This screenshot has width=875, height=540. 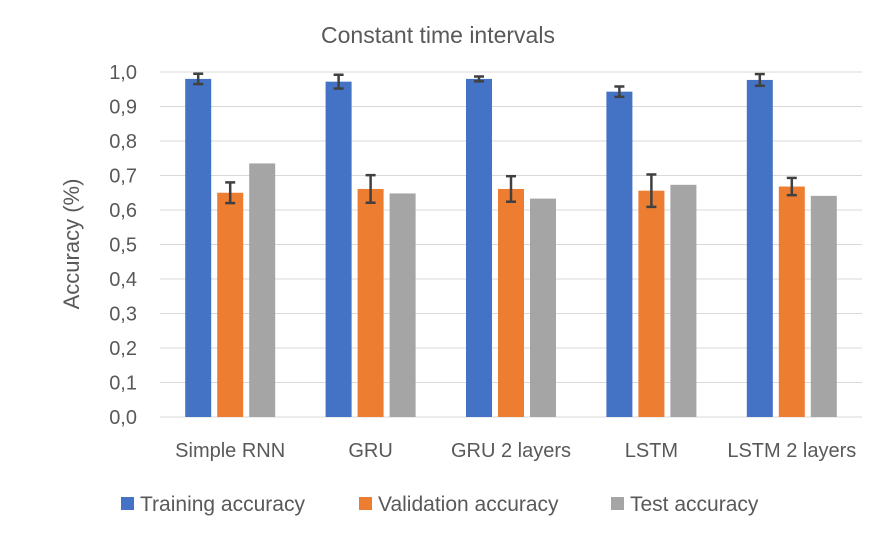 I want to click on legend-item: Training accuracy, so click(x=213, y=504).